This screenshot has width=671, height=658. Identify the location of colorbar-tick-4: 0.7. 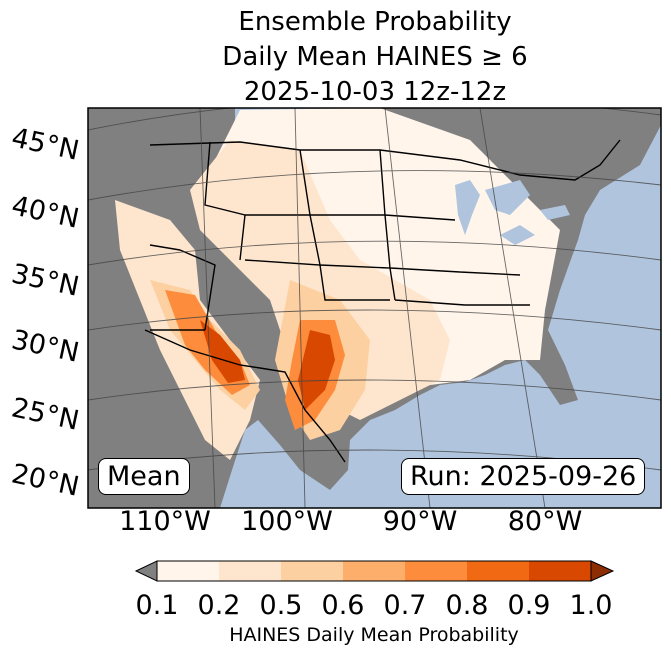
(405, 605).